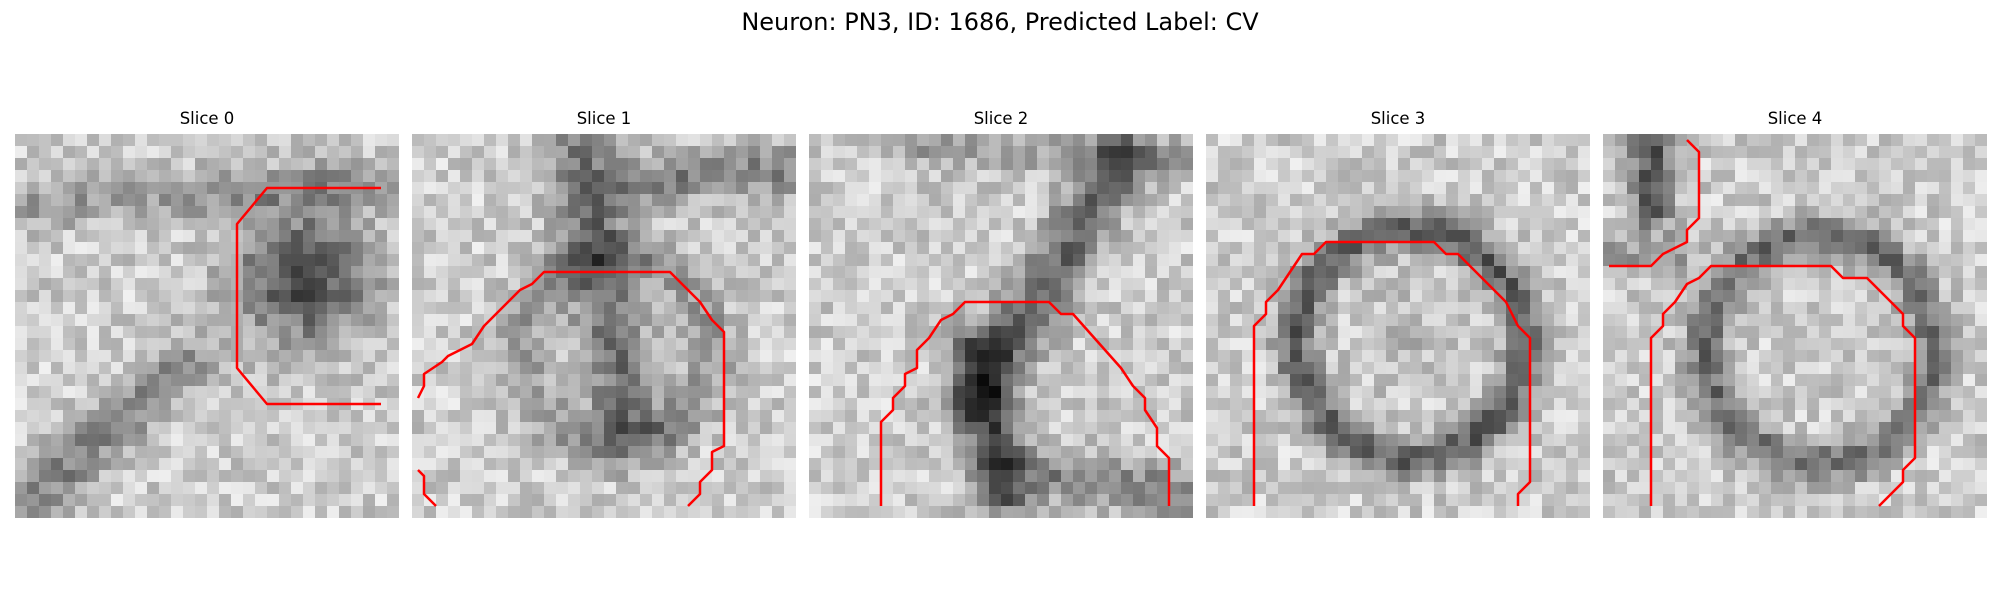  I want to click on slice-panel-4: Slice 4, so click(1795, 313).